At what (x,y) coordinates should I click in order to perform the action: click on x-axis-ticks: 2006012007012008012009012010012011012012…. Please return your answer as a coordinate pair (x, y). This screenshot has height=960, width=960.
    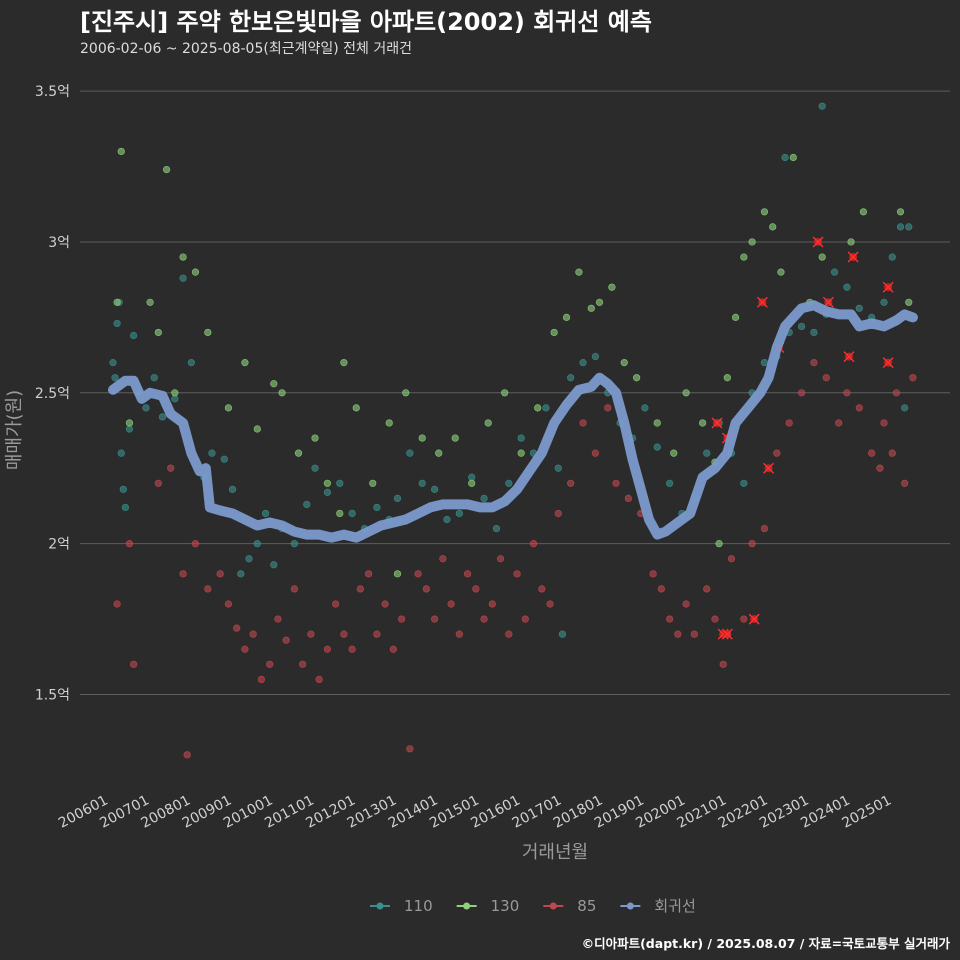
    Looking at the image, I should click on (475, 811).